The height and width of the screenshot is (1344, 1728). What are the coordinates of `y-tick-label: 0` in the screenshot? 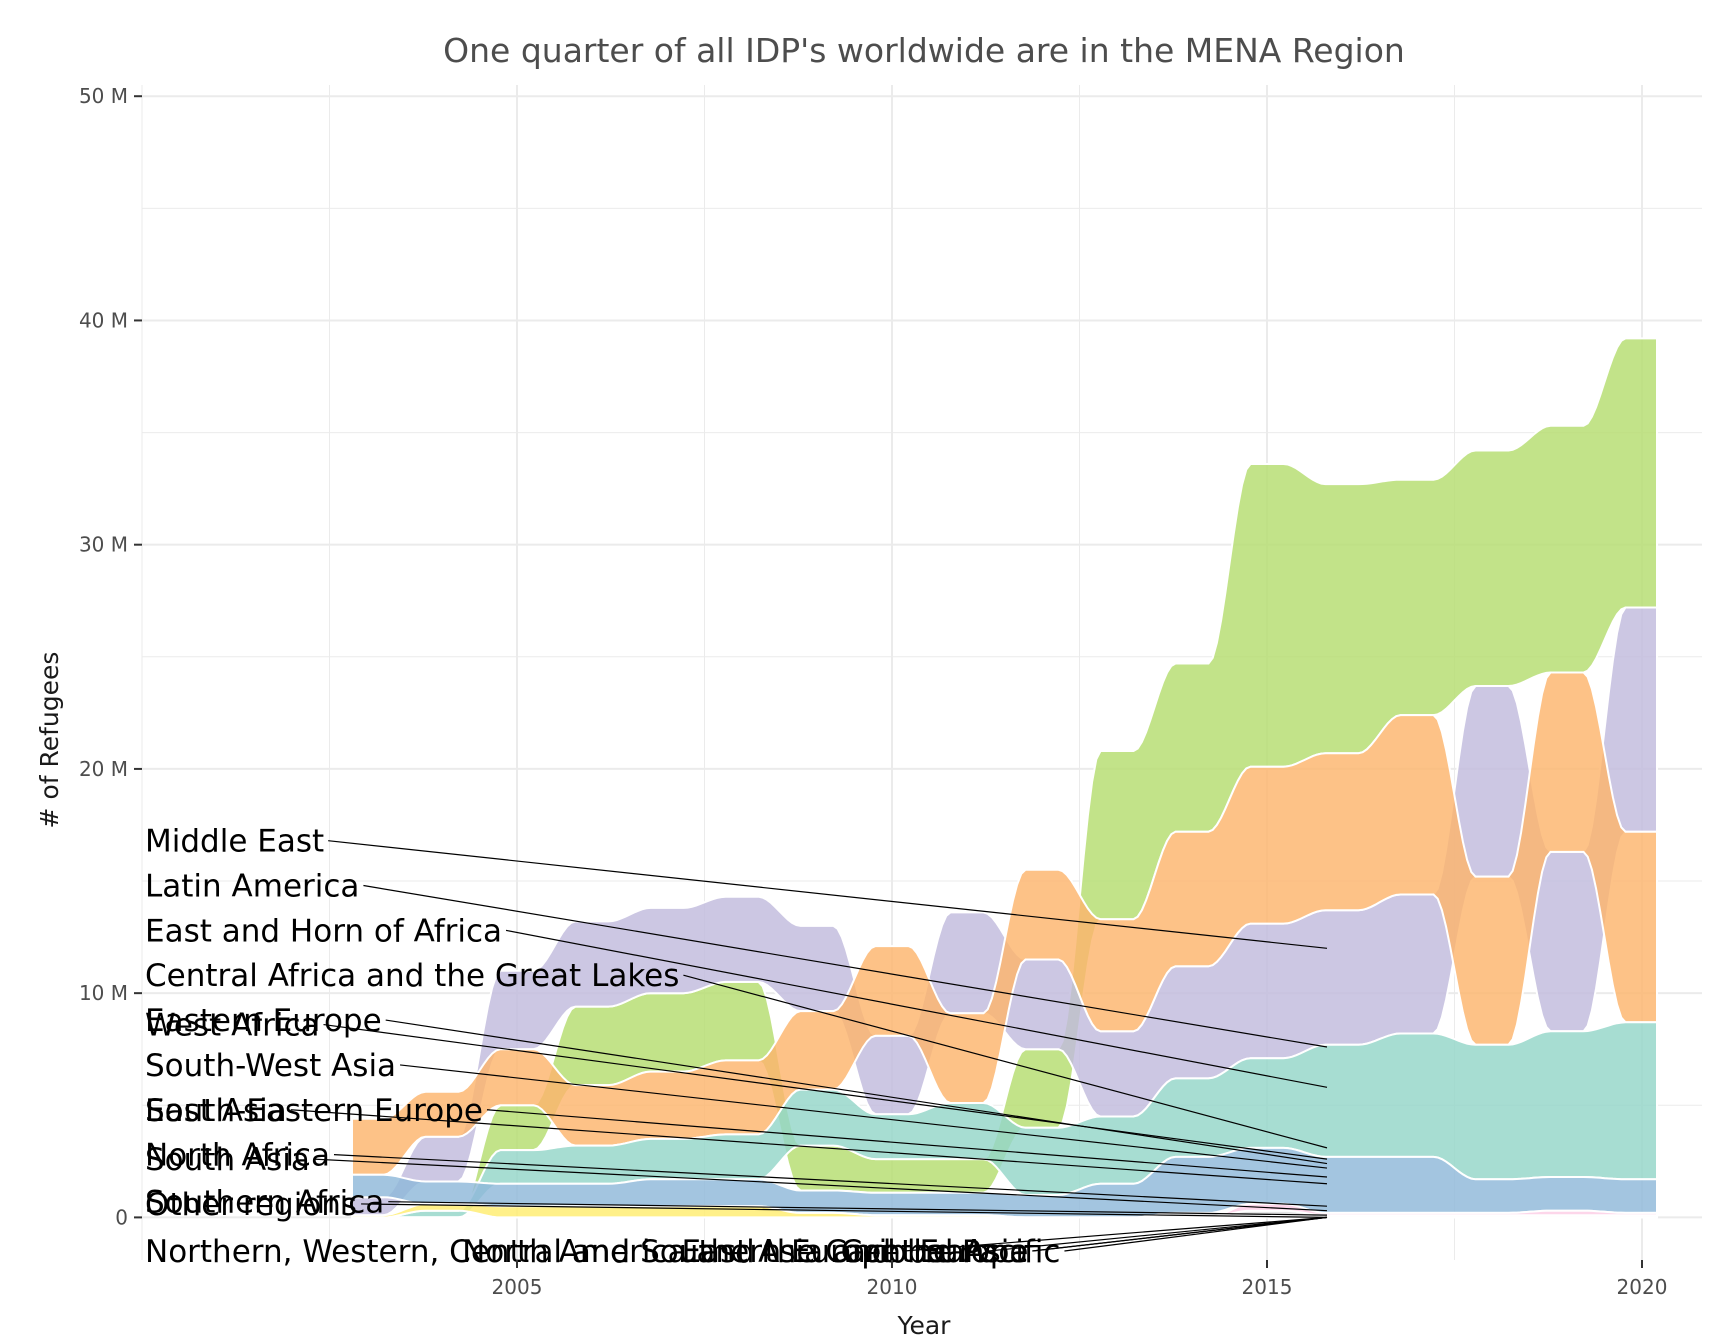 It's located at (121, 1217).